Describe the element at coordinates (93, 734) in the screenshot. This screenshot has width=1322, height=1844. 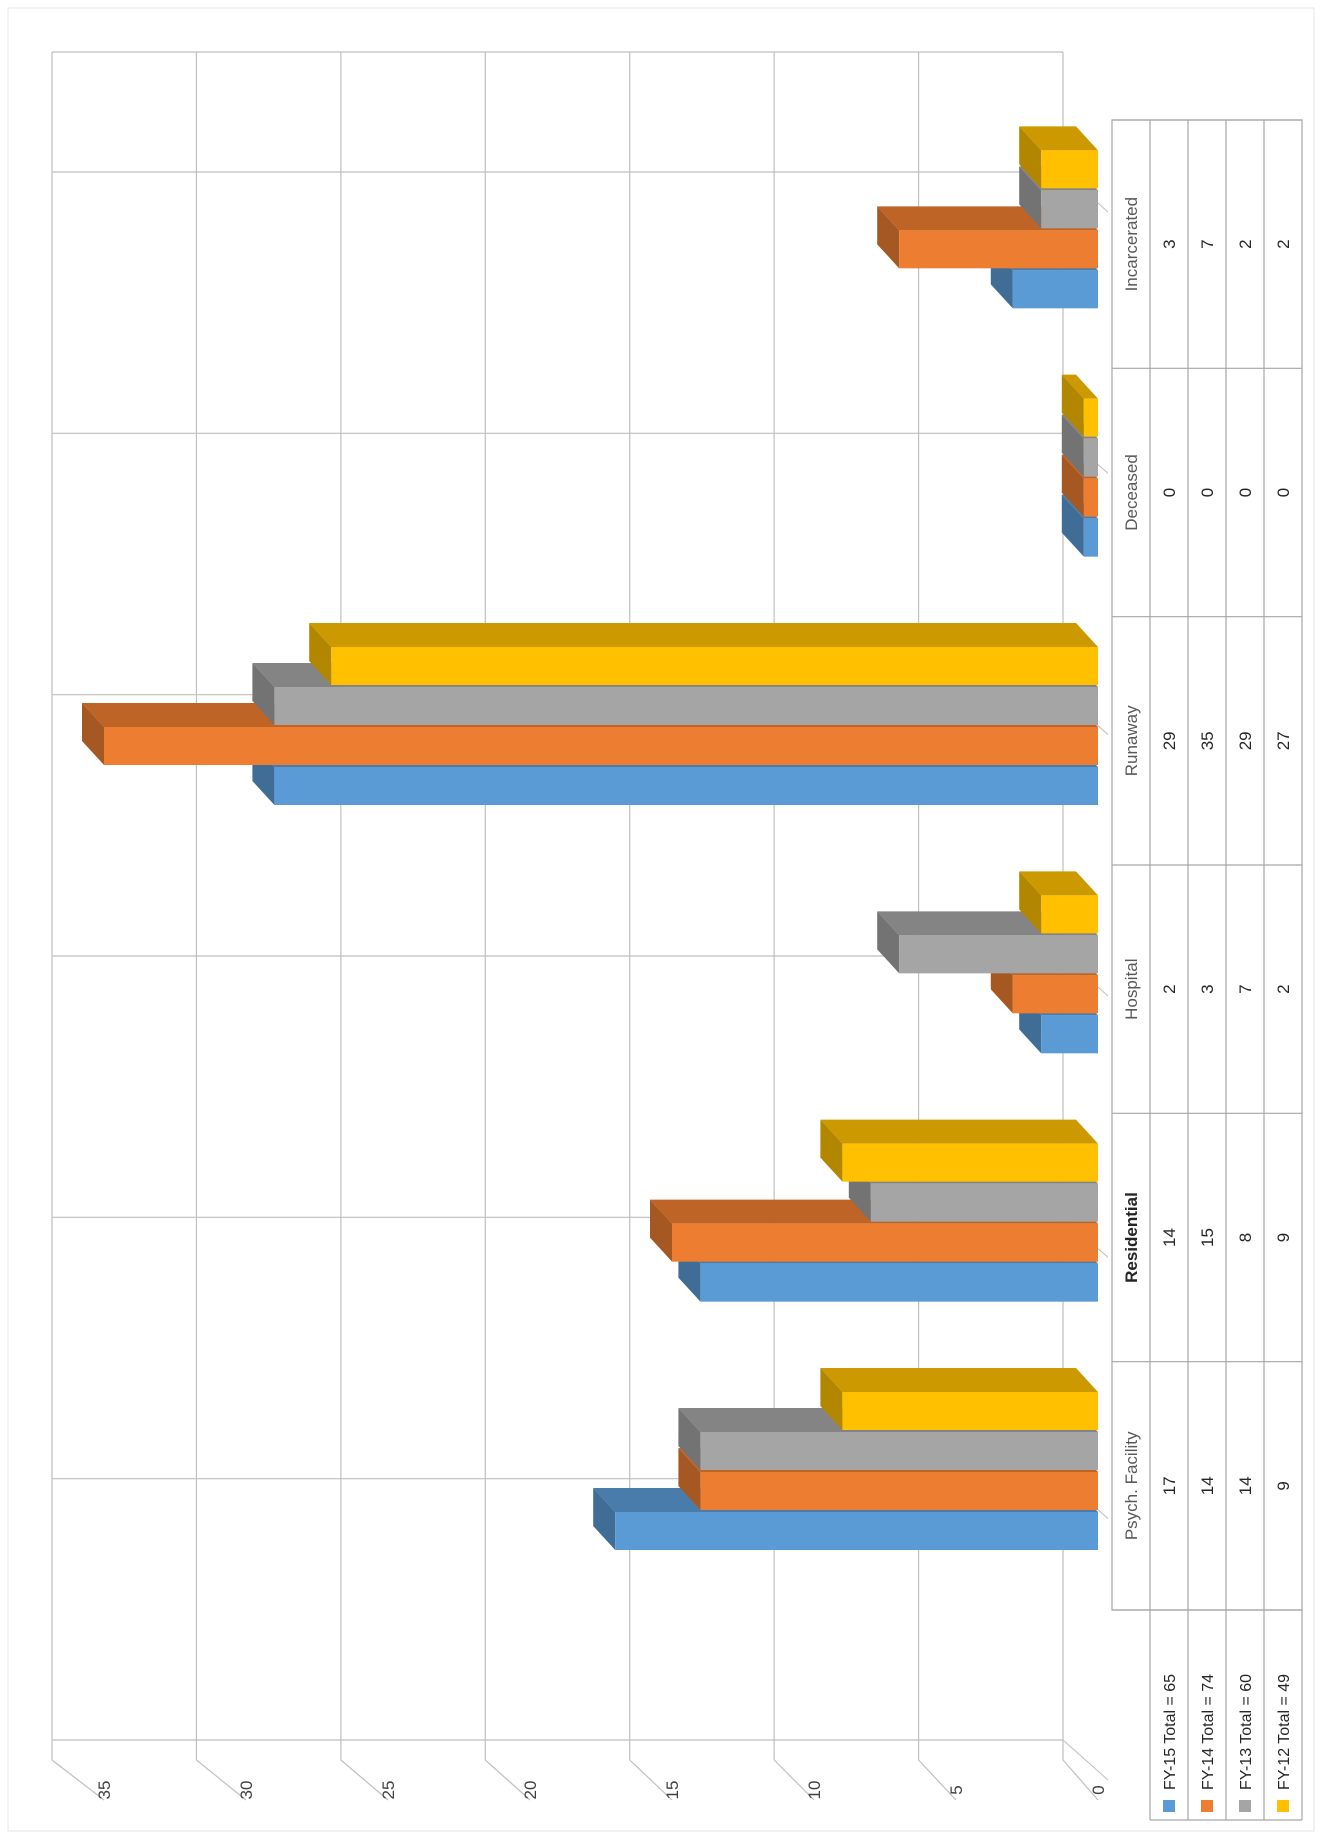
I see `bar-1-3-end` at that location.